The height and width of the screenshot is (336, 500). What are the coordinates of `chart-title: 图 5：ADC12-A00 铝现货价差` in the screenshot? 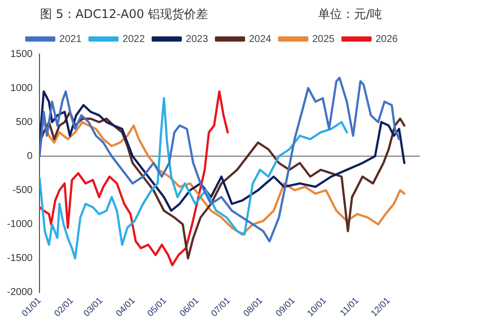 It's located at (124, 14).